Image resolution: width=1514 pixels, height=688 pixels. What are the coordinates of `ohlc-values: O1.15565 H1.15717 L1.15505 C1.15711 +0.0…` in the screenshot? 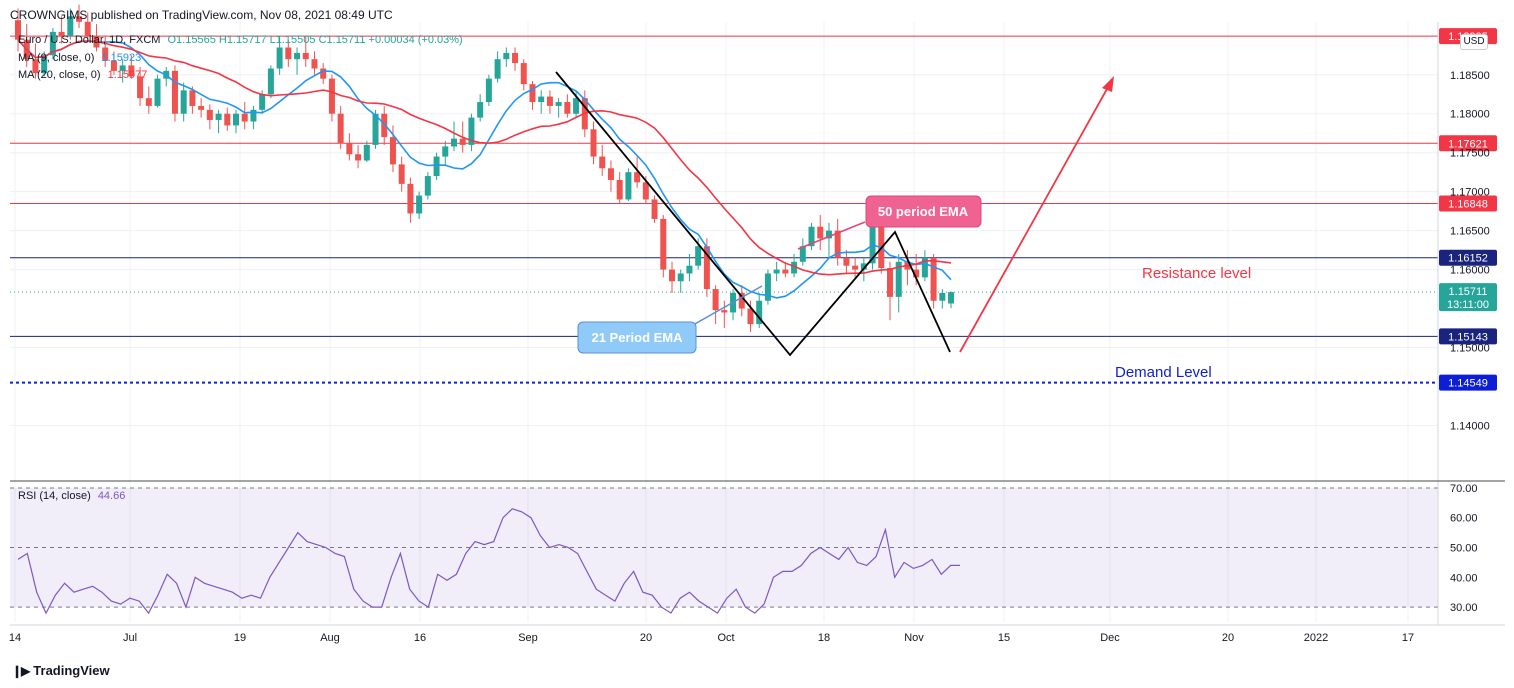 It's located at (315, 40).